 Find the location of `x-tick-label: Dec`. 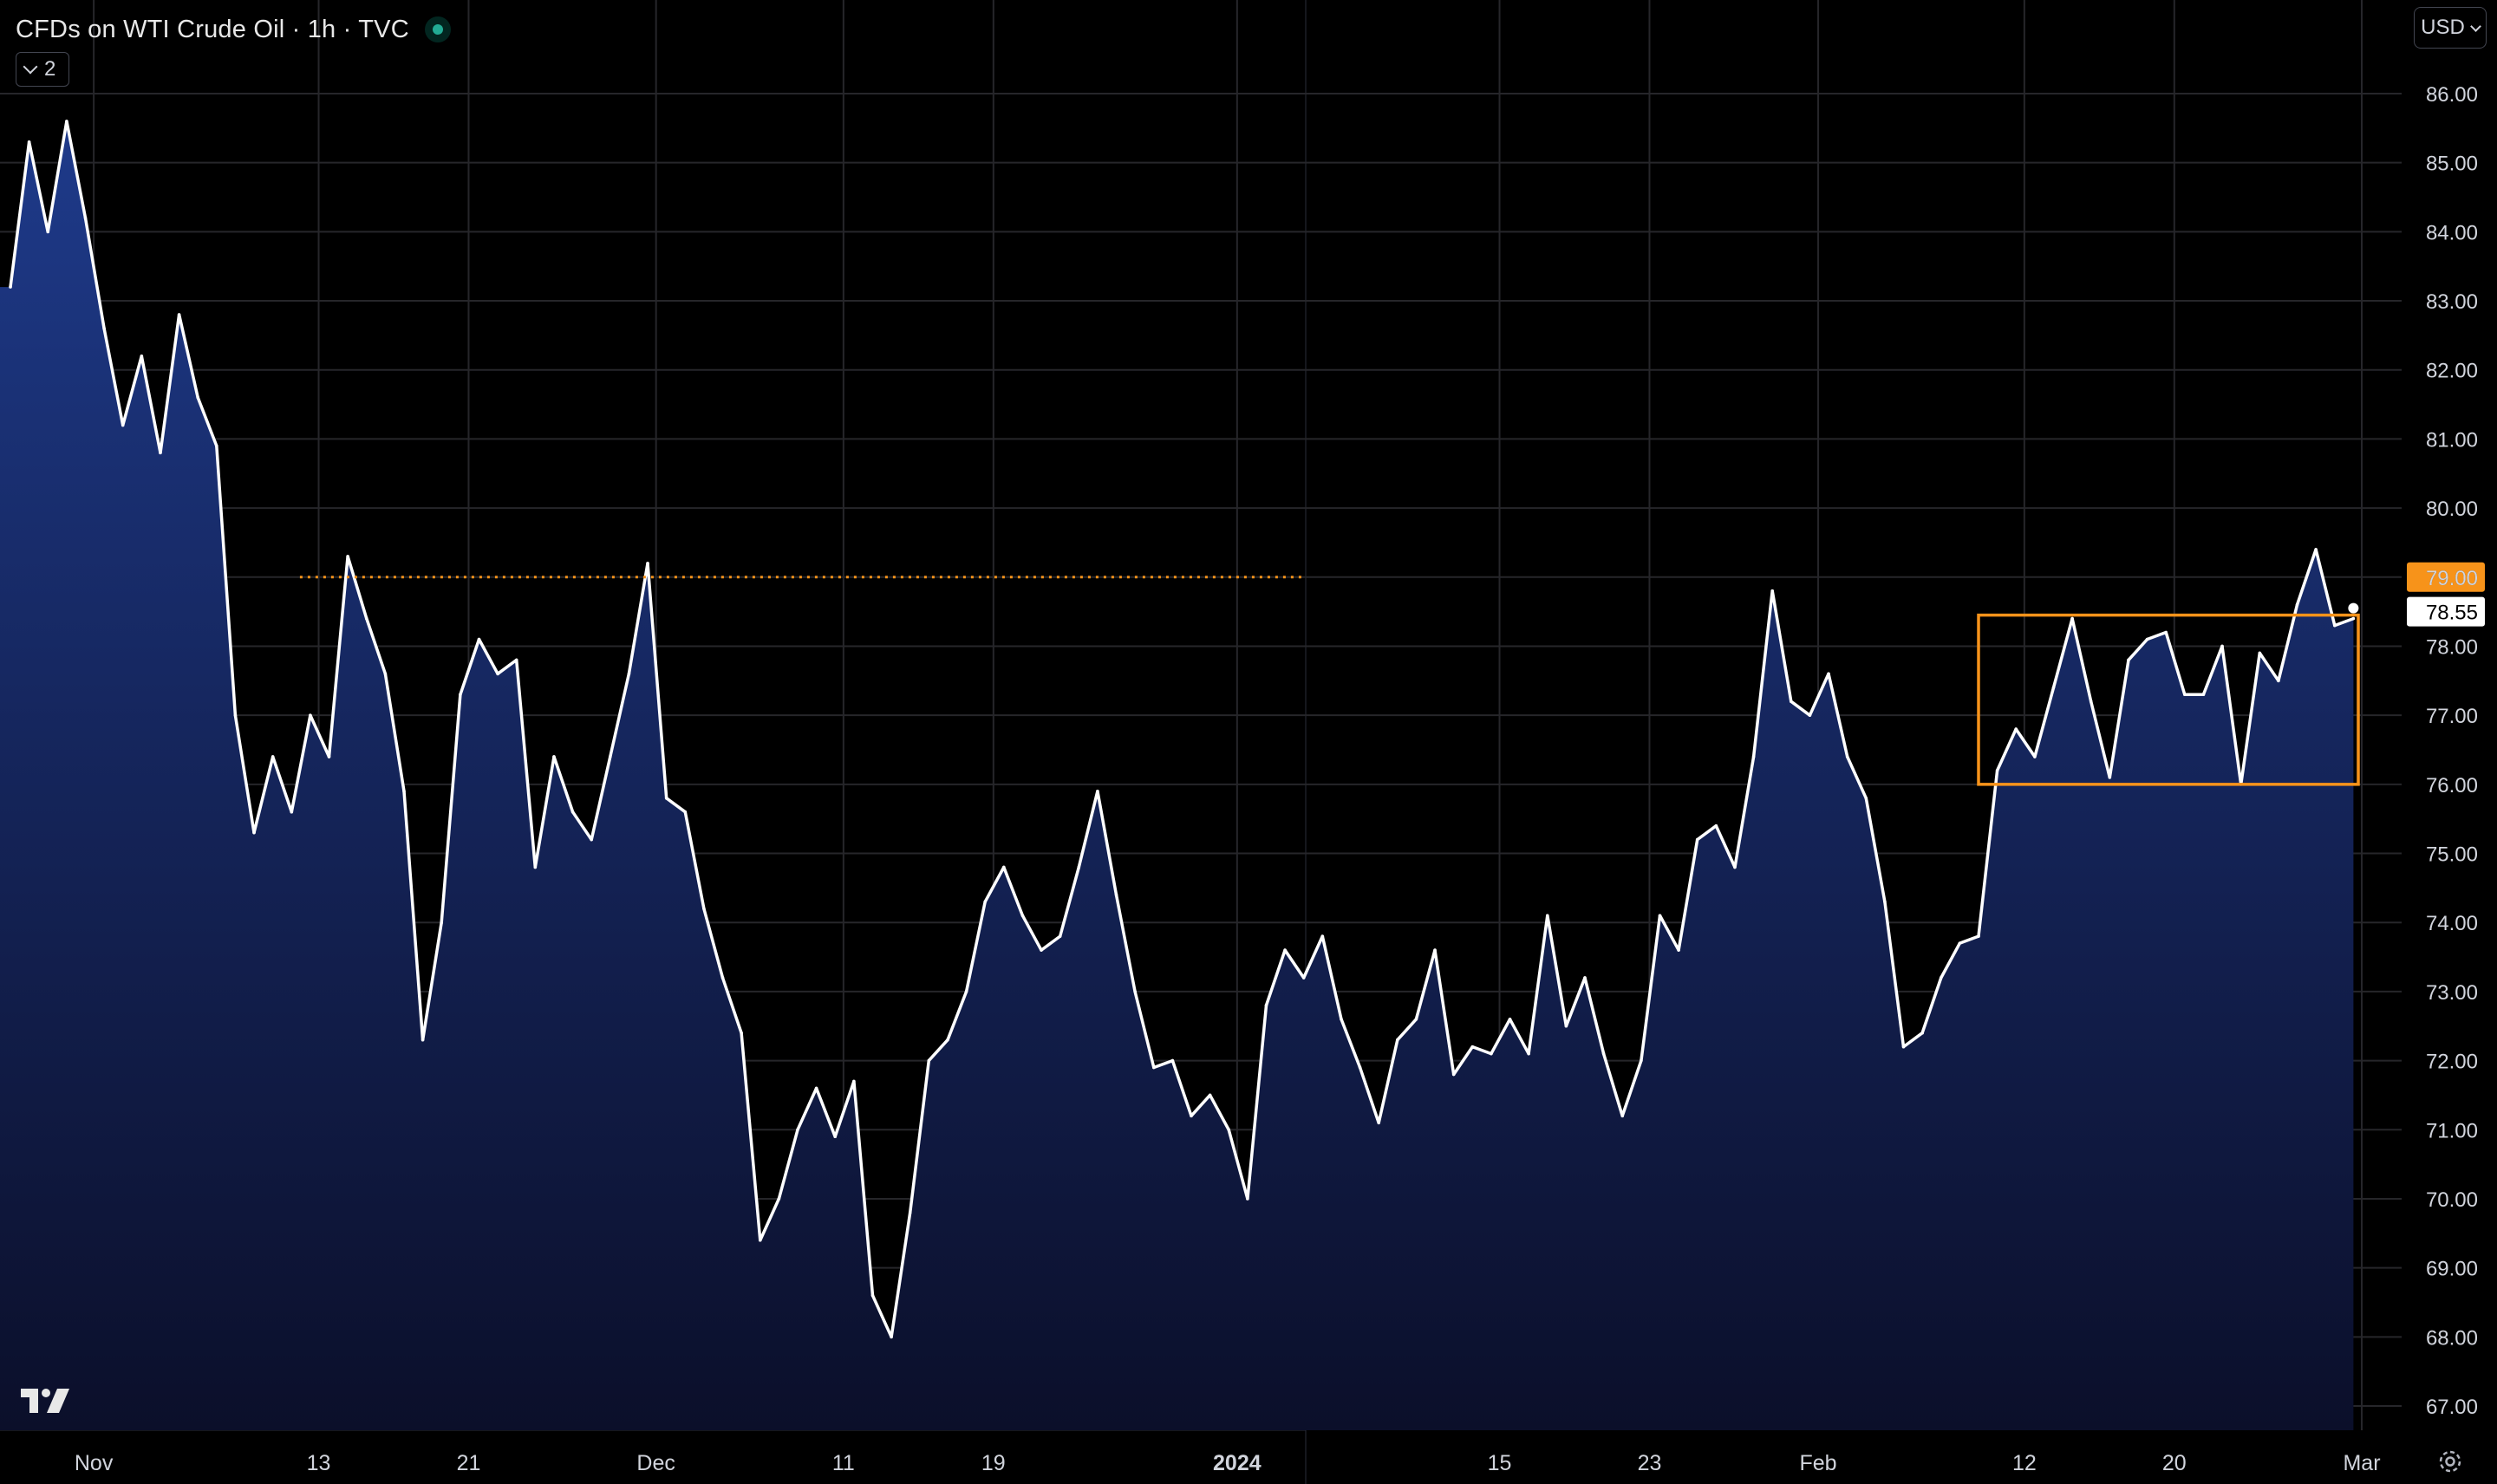

x-tick-label: Dec is located at coordinates (655, 1463).